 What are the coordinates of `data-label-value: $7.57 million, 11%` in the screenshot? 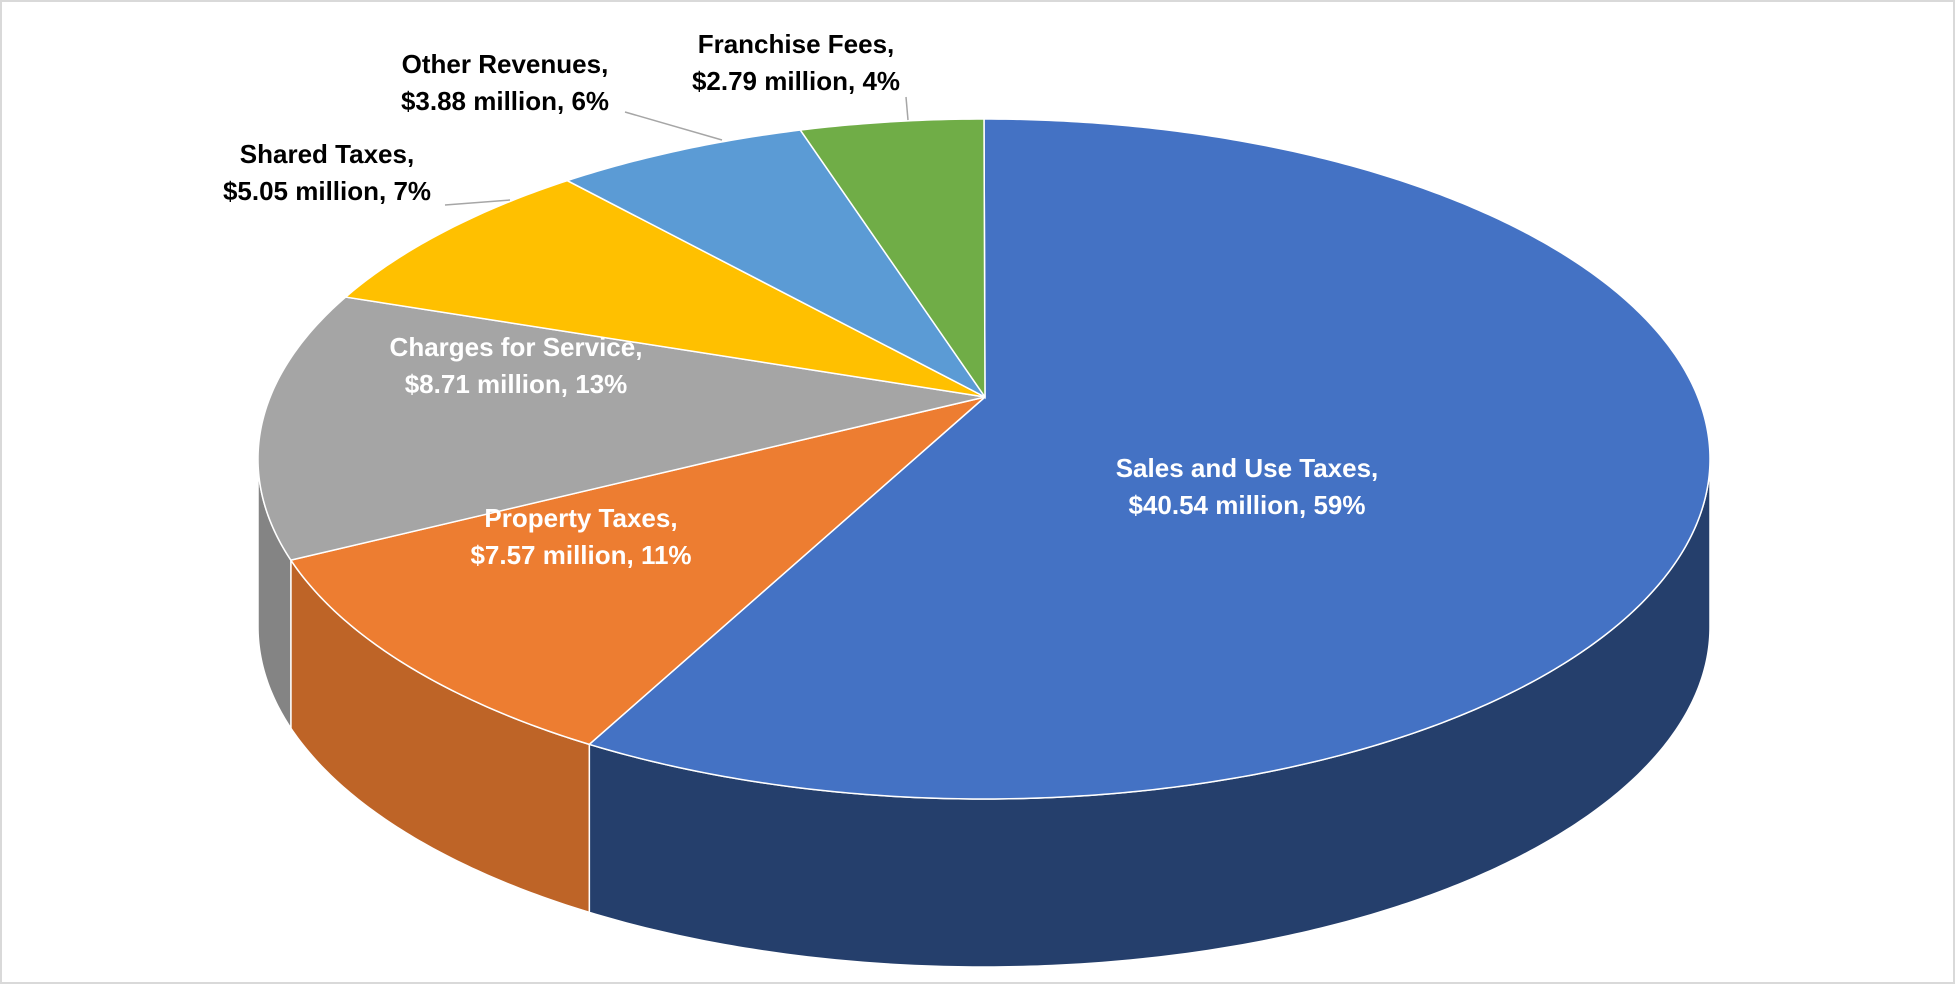 It's located at (580, 555).